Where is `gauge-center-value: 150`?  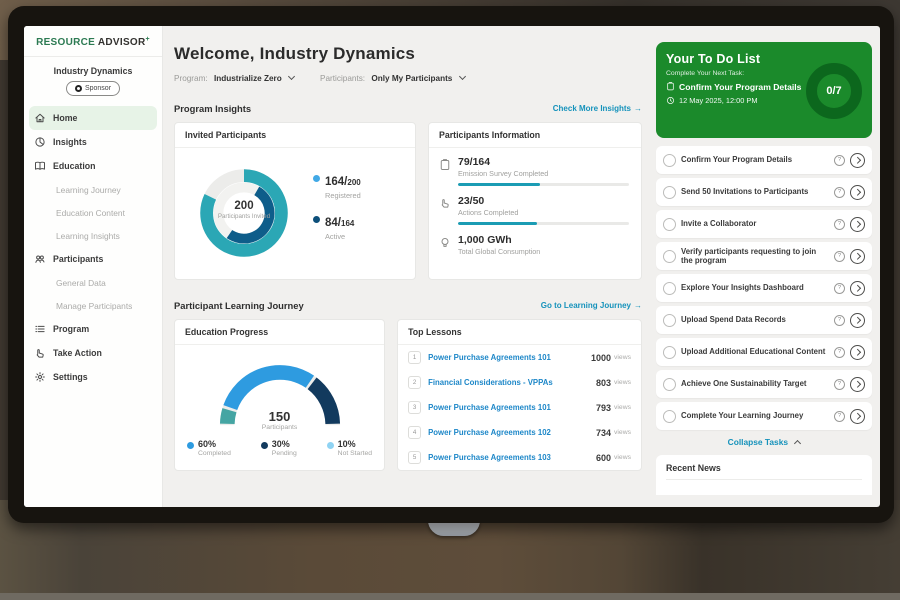 gauge-center-value: 150 is located at coordinates (279, 416).